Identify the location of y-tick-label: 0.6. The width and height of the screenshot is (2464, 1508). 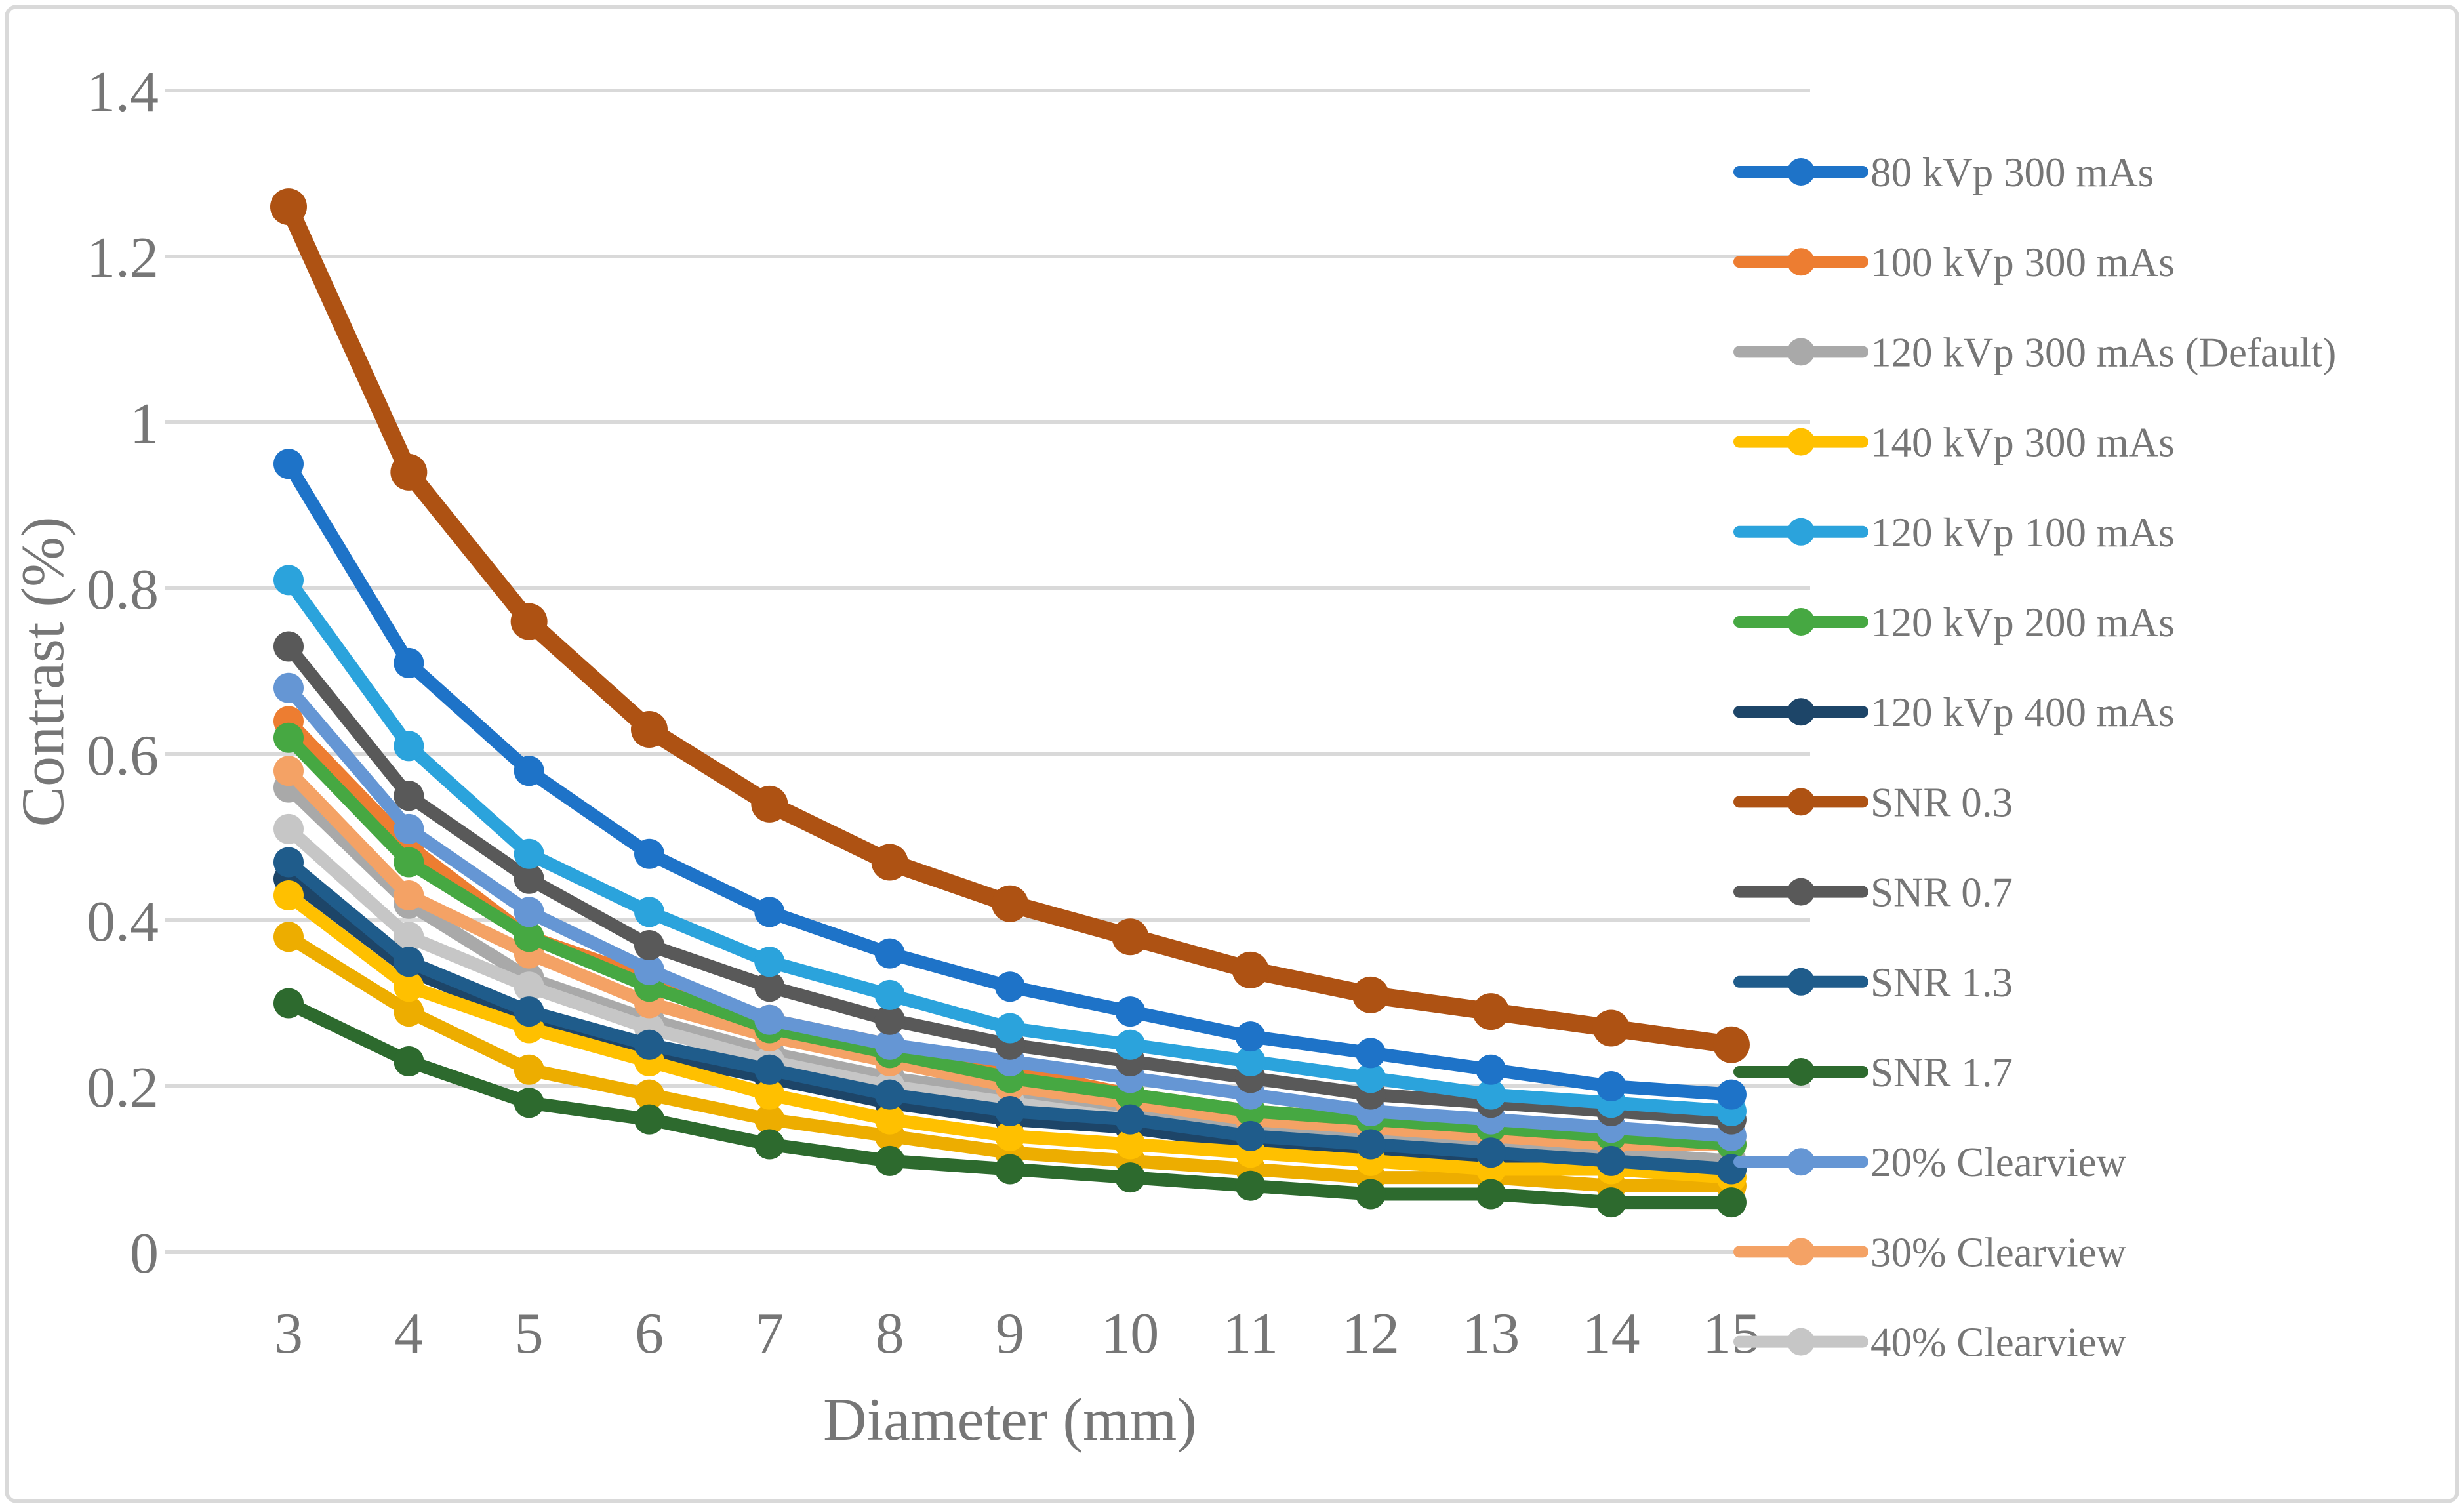
(123, 756).